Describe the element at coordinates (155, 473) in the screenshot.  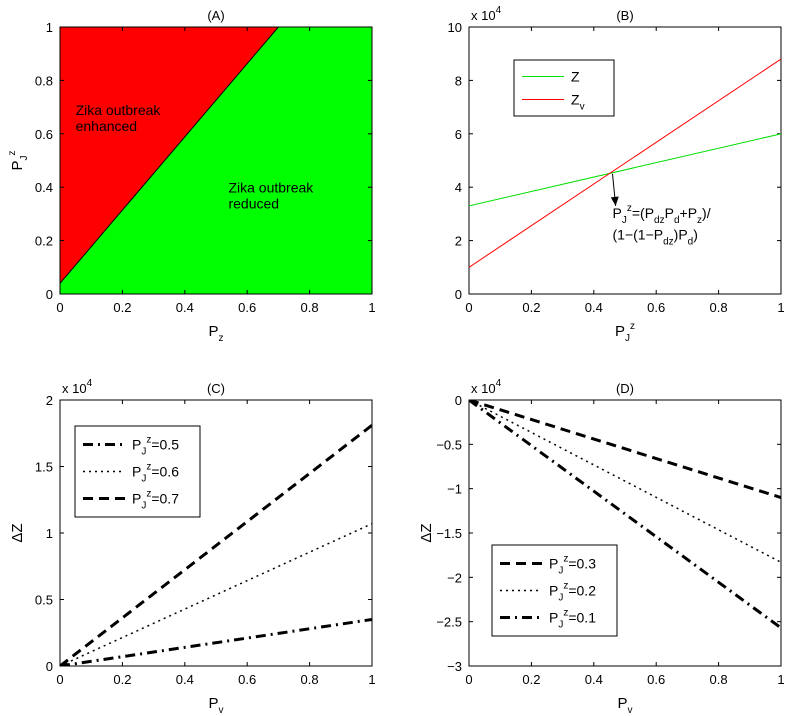
I see `legend-label: PJz=0.6` at that location.